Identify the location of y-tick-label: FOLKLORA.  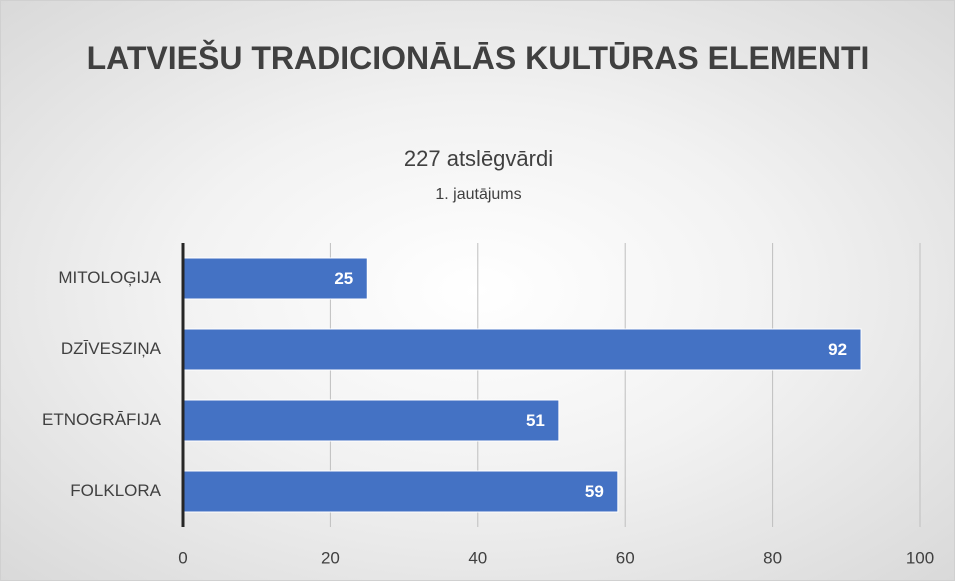
(115, 490).